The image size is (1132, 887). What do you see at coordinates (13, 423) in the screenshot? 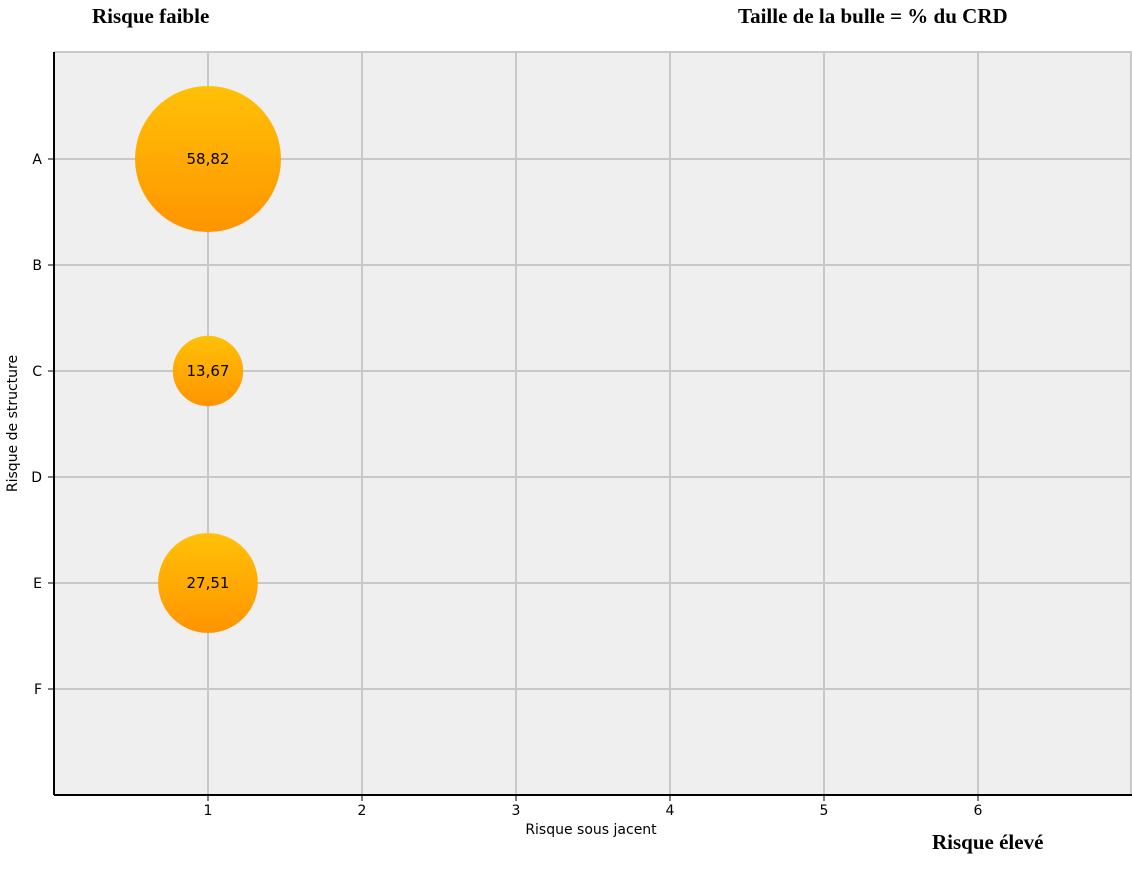
I see `y-axis-title: Risque de structure` at bounding box center [13, 423].